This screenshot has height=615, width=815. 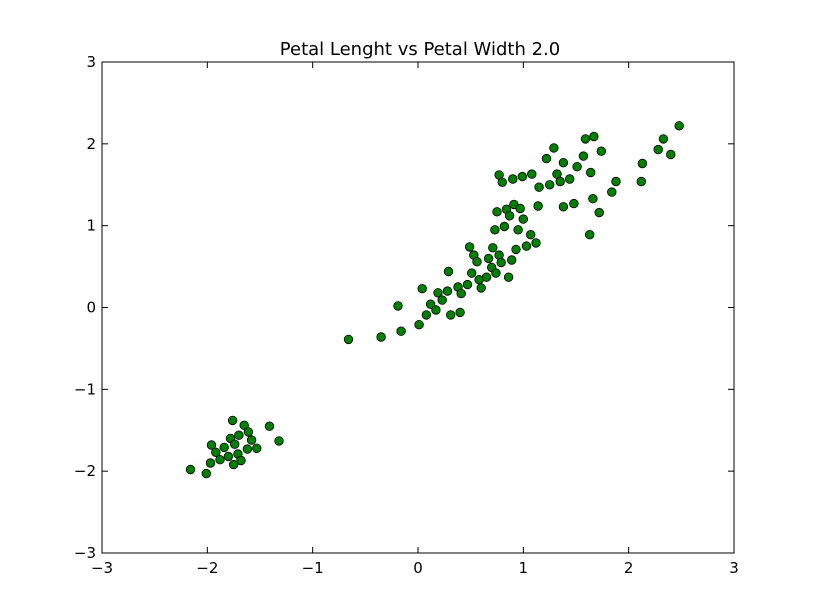 I want to click on y-tick-label: −3, so click(x=85, y=553).